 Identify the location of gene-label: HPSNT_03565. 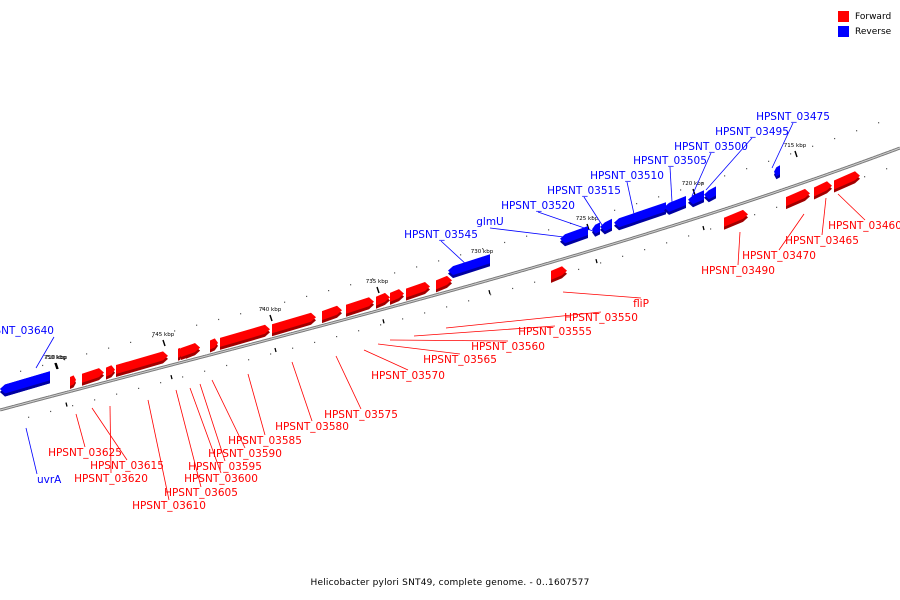
(460, 360).